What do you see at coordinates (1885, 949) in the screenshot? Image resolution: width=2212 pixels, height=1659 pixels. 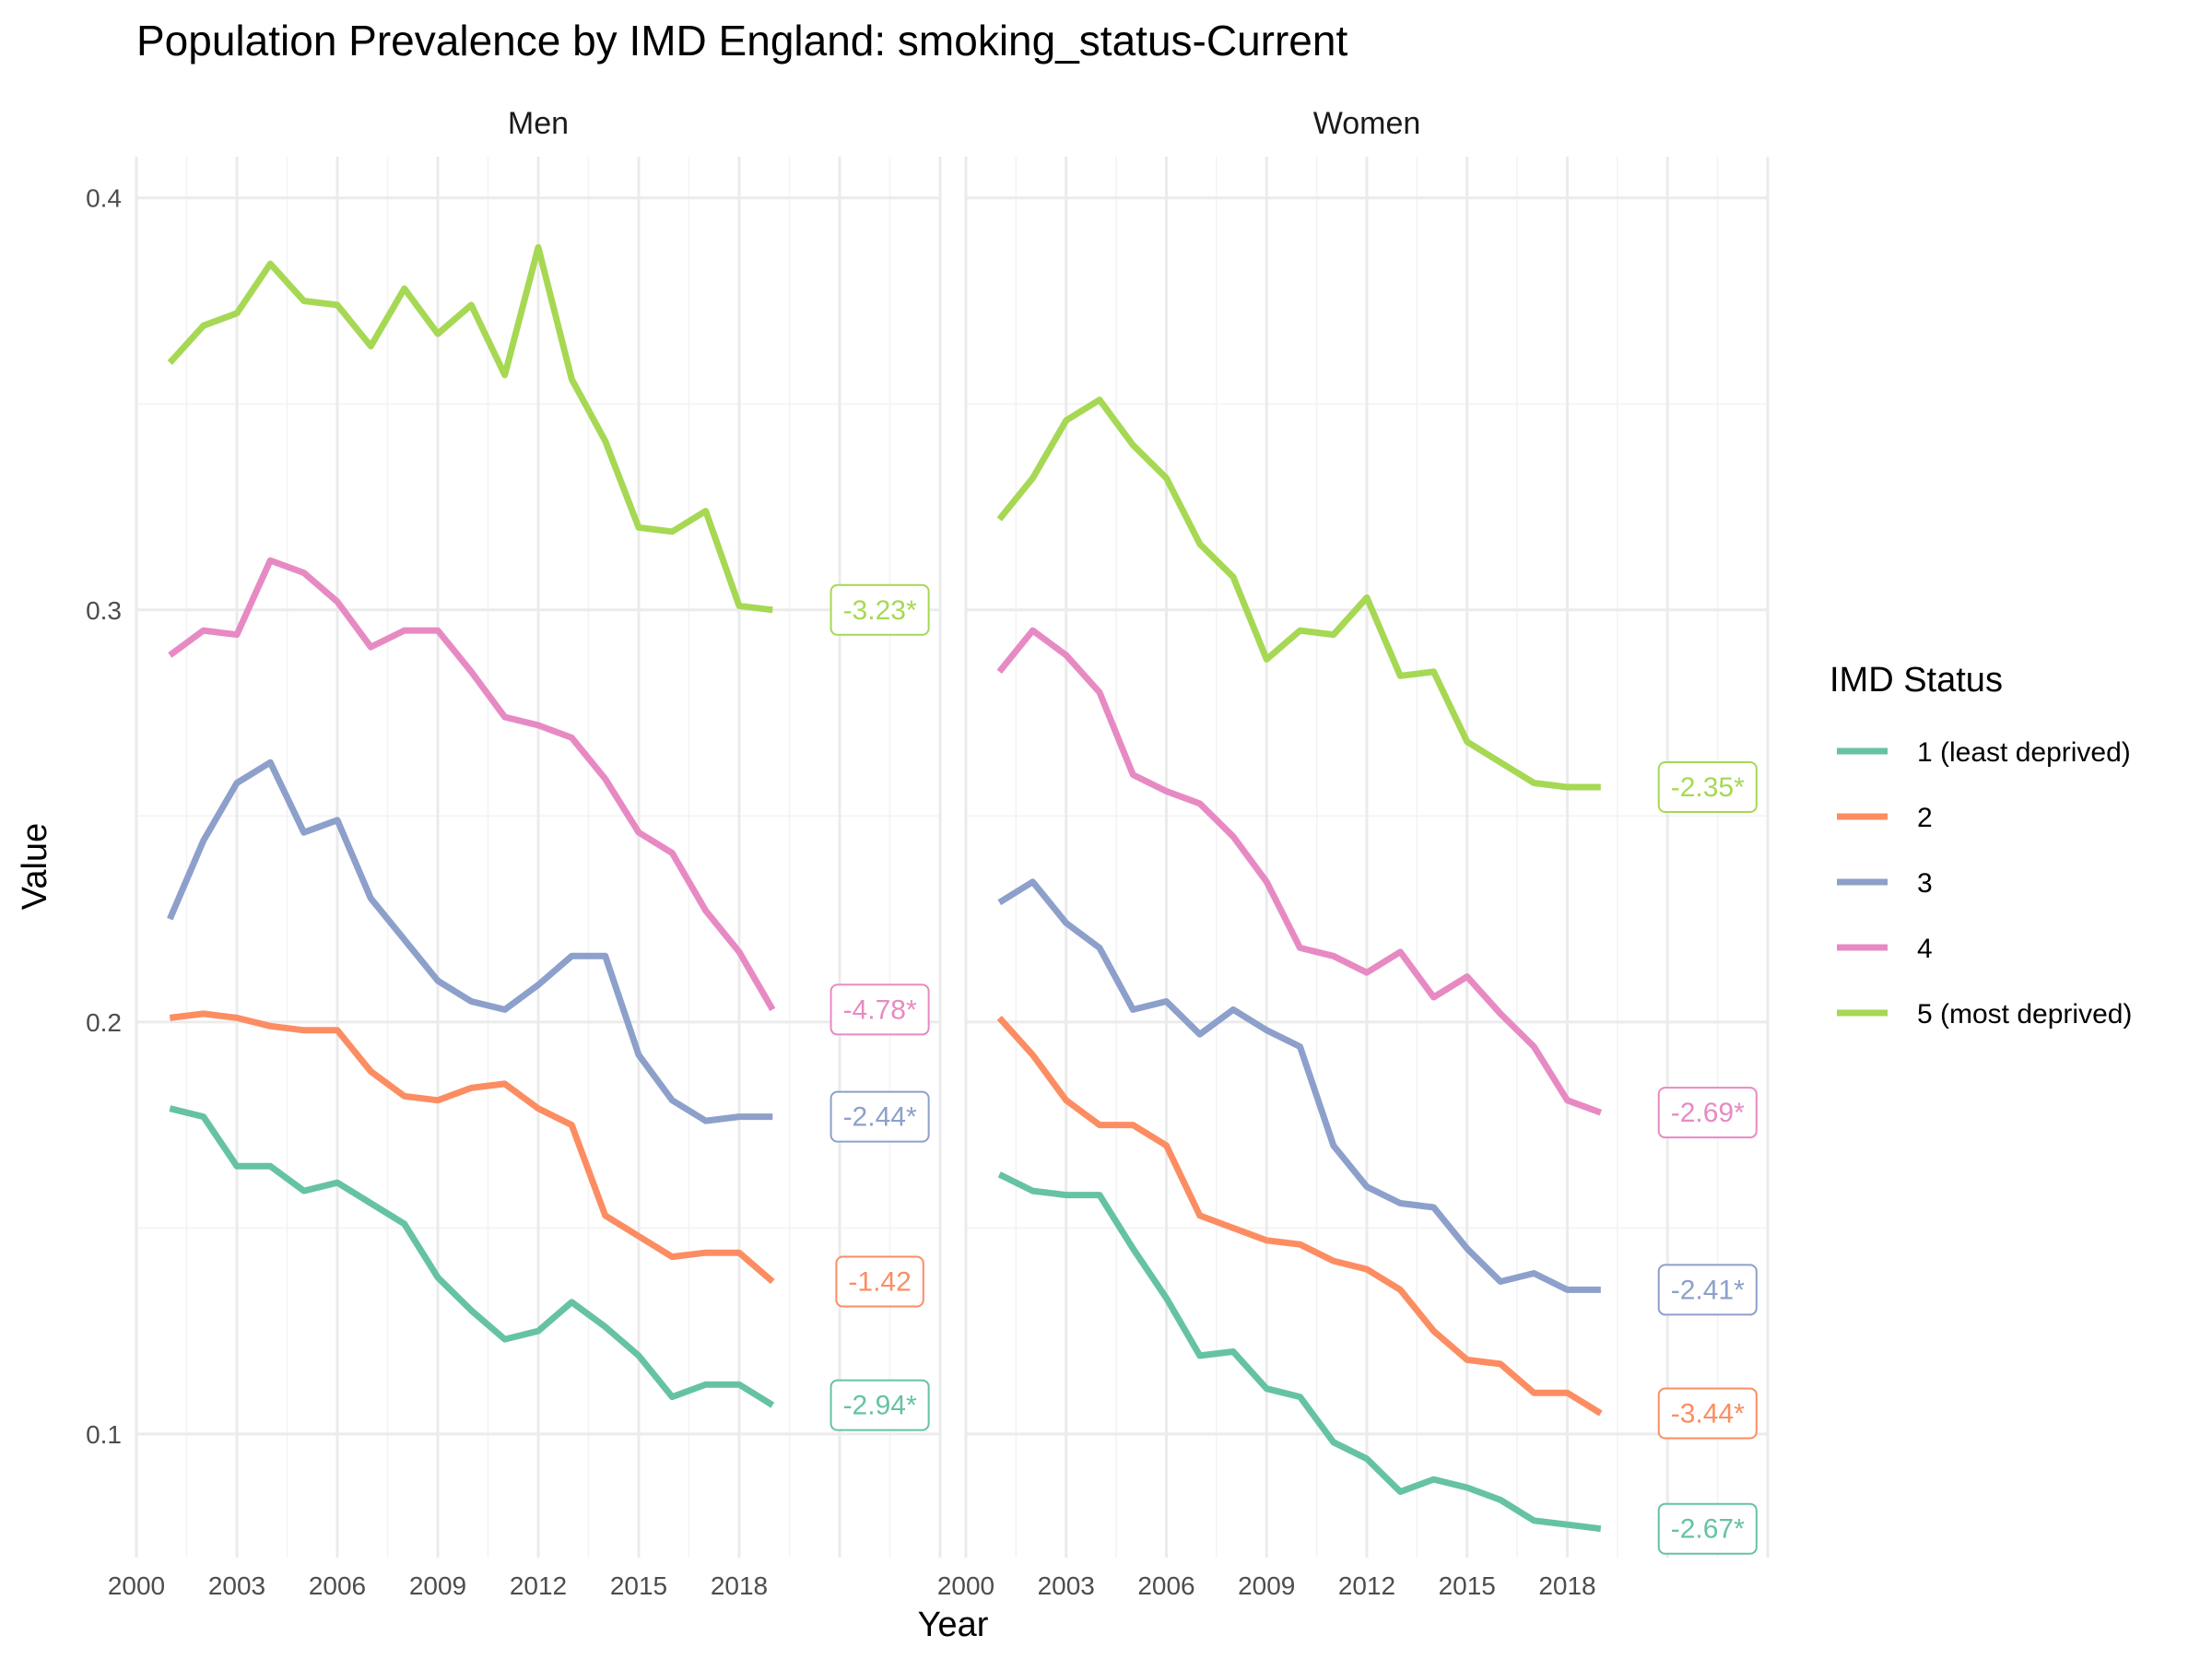 I see `legend-item: 4` at bounding box center [1885, 949].